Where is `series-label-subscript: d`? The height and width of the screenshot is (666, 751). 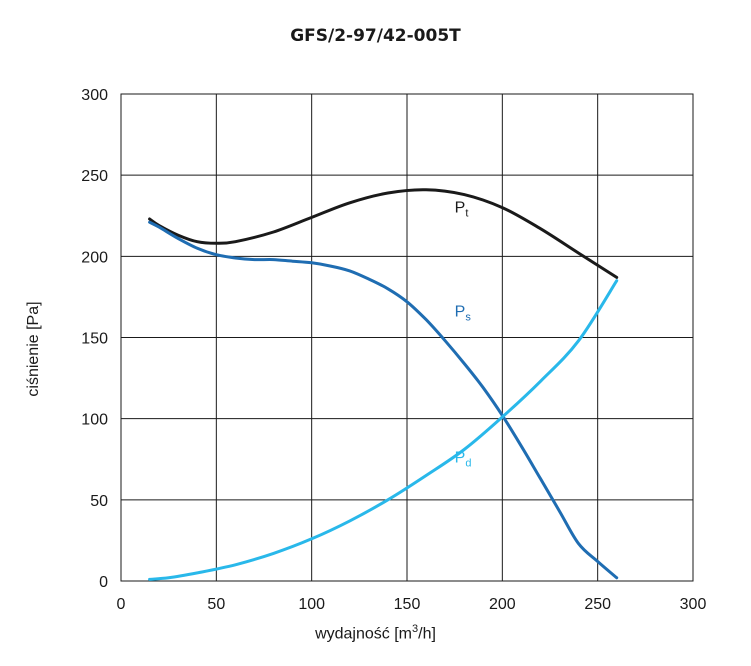
series-label-subscript: d is located at coordinates (468, 463).